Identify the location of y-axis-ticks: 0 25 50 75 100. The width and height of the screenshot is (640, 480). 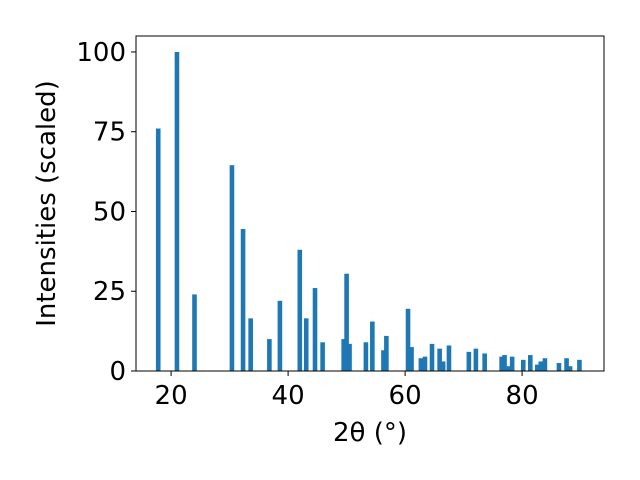
(106, 212).